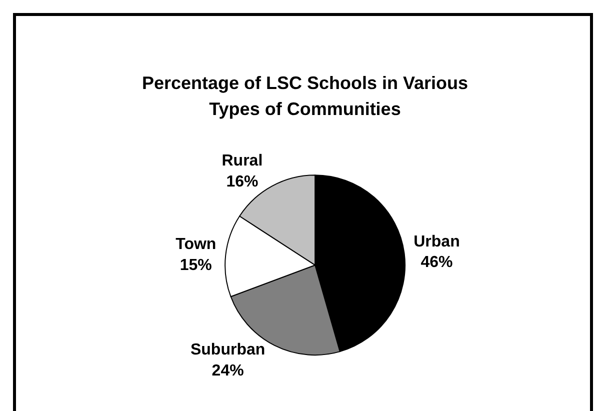  What do you see at coordinates (228, 350) in the screenshot?
I see `slice-label: Suburban` at bounding box center [228, 350].